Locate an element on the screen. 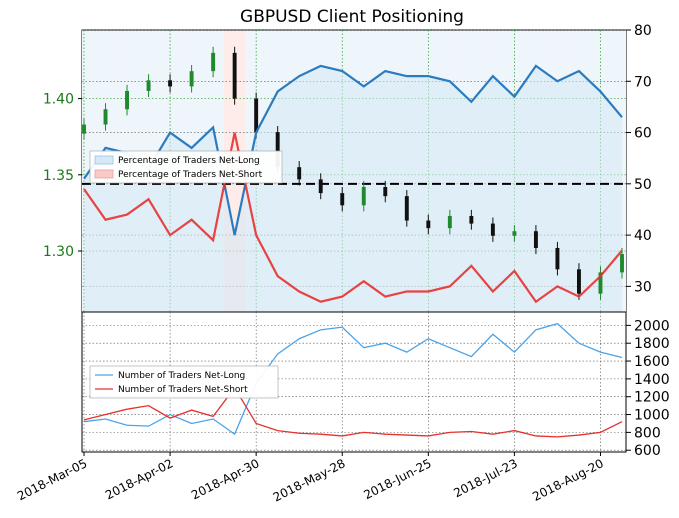  bottom-tick-label-1600: 1600 is located at coordinates (652, 362).